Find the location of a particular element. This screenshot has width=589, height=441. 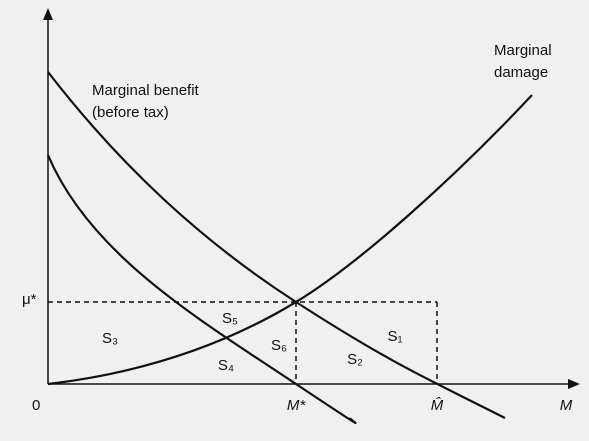

label: damage is located at coordinates (521, 72).